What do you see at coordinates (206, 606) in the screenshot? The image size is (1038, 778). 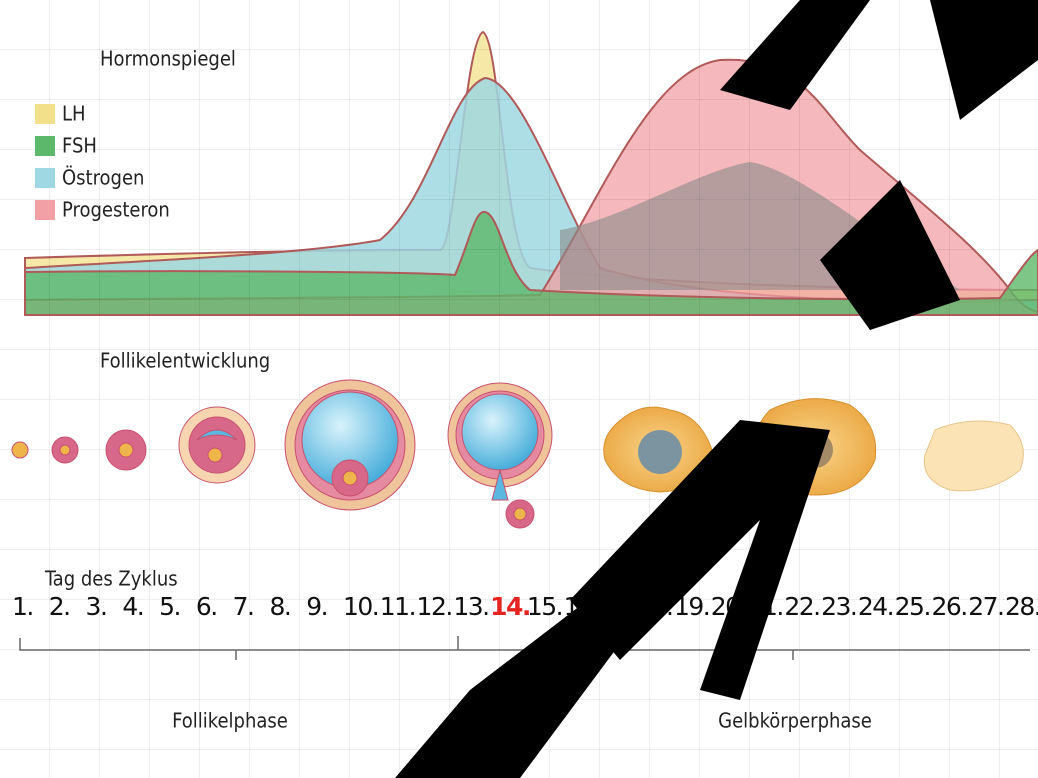 I see `day-label: 6.` at bounding box center [206, 606].